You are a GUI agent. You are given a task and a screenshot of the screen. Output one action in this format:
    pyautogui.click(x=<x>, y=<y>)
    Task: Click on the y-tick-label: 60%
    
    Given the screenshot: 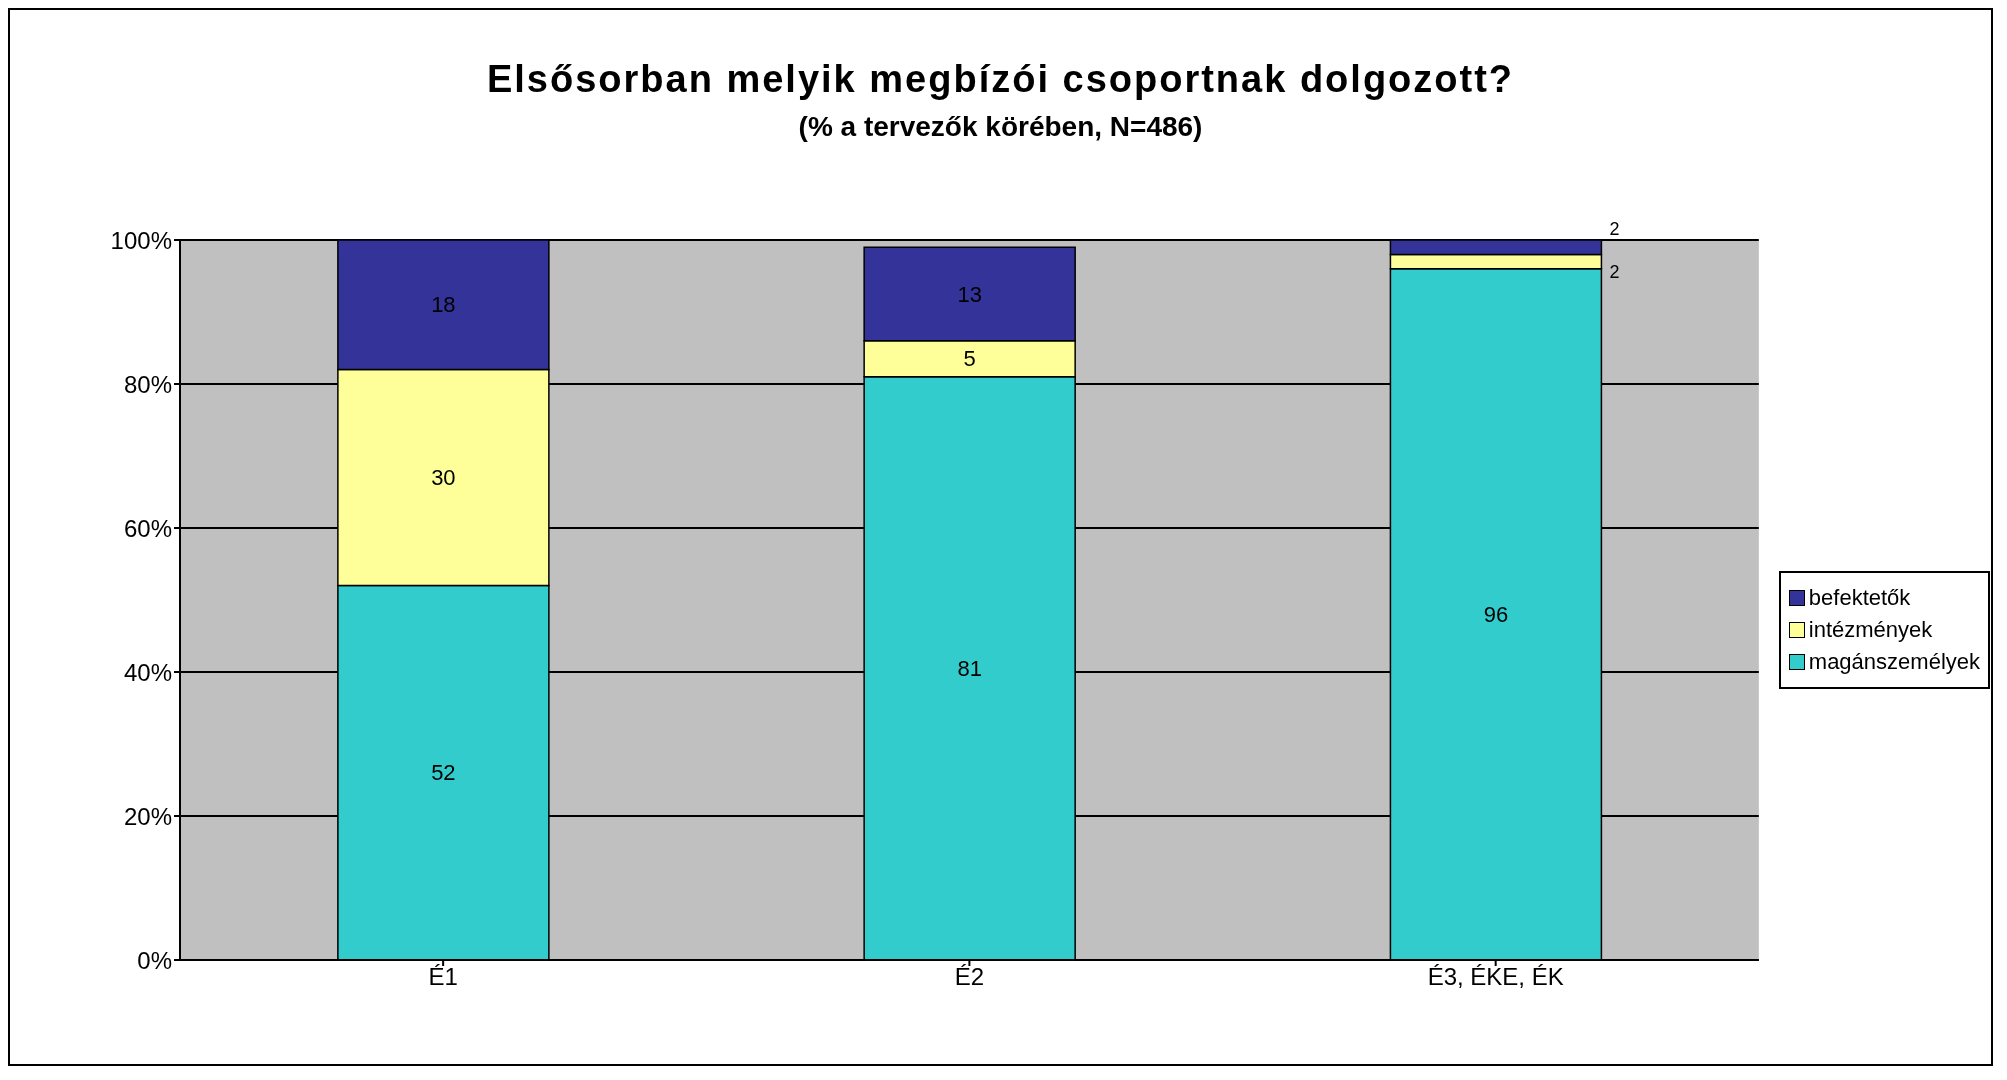 What is the action you would take?
    pyautogui.click(x=147, y=528)
    